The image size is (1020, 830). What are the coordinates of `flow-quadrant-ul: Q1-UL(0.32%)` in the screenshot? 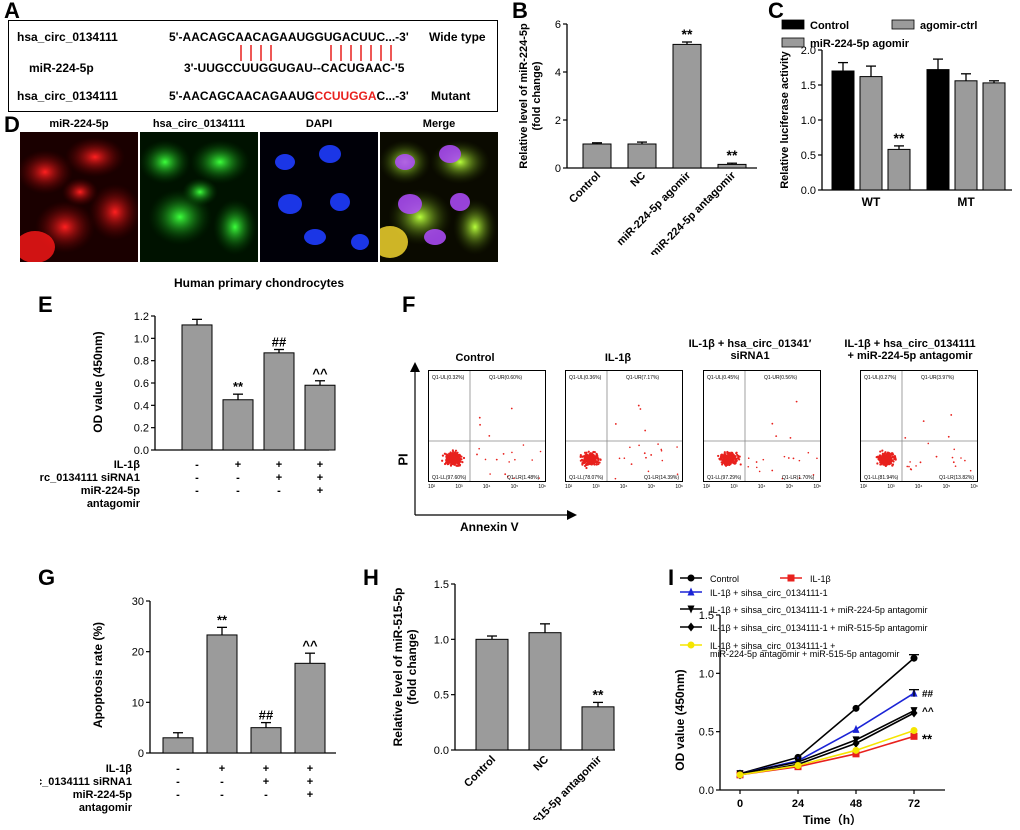 It's located at (448, 378).